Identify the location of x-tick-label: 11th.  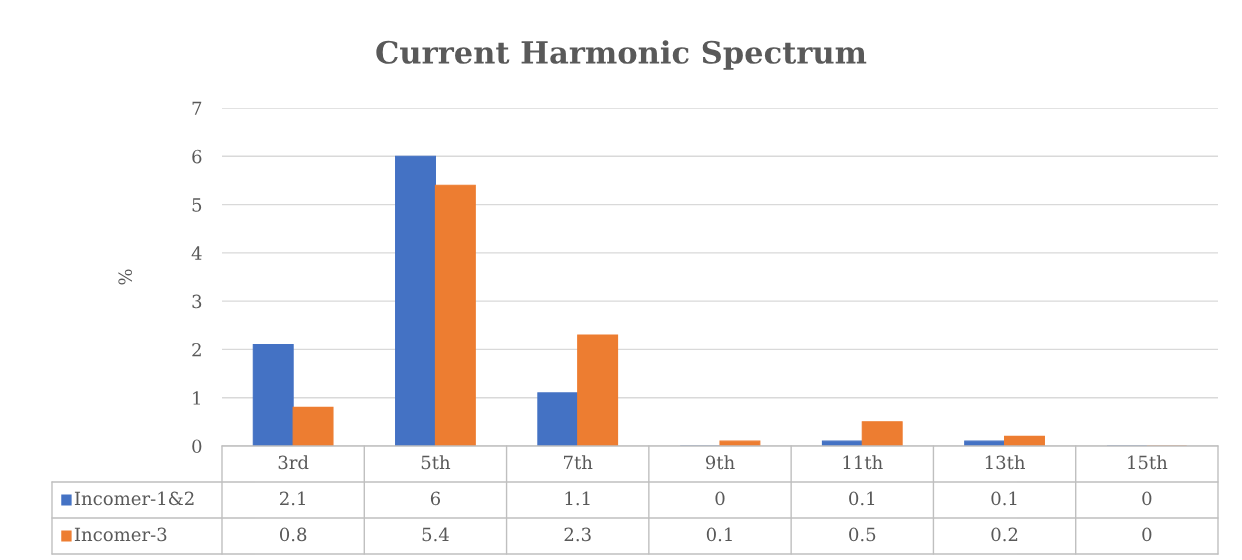
(863, 462).